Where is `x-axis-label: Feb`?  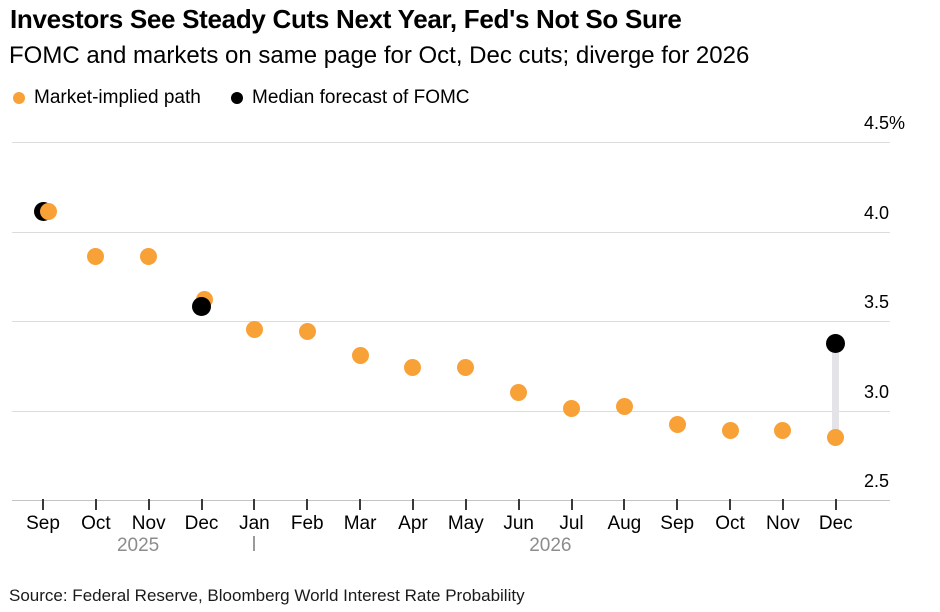
x-axis-label: Feb is located at coordinates (307, 523).